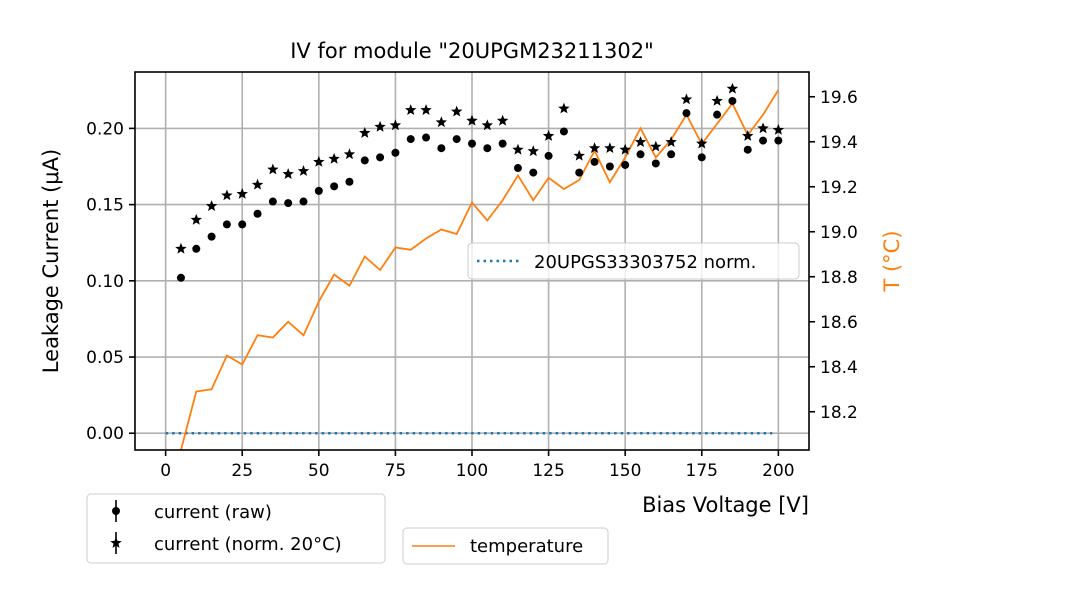 This screenshot has height=600, width=1080. I want to click on y2-tick-label: 18.2, so click(839, 413).